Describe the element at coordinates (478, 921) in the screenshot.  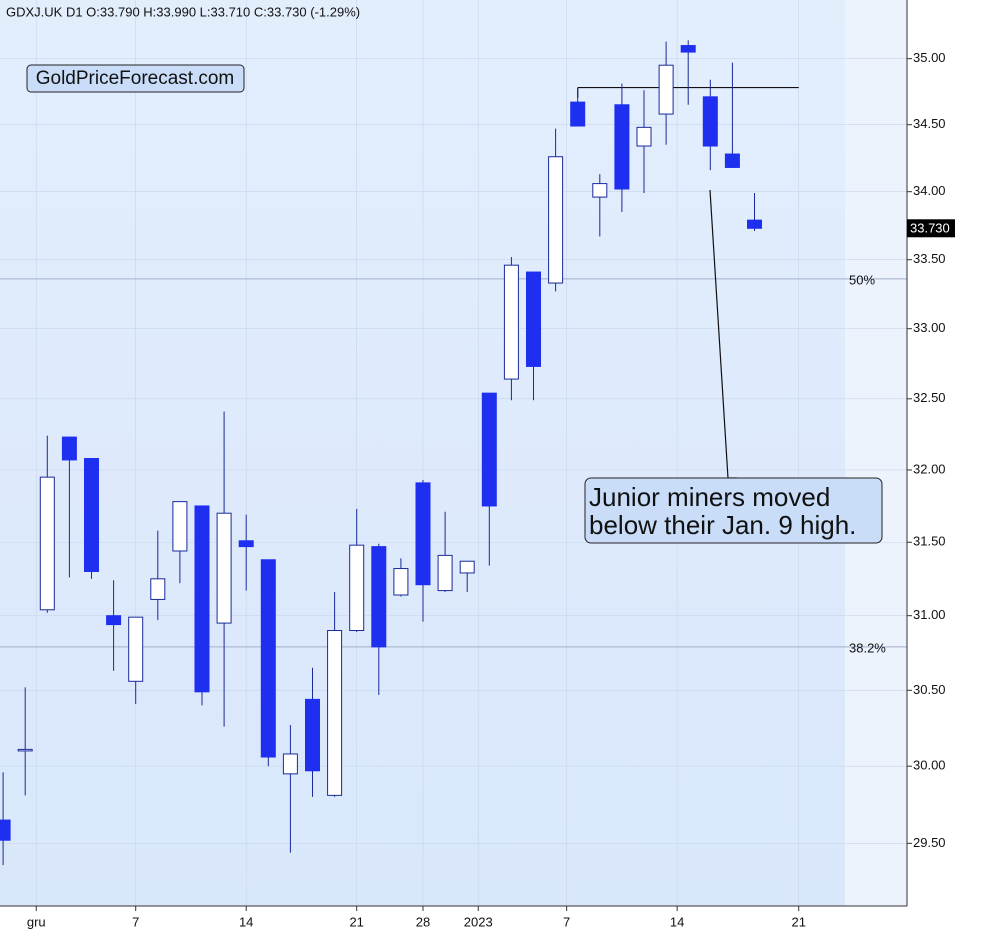
I see `x-tick-label: 2023` at that location.